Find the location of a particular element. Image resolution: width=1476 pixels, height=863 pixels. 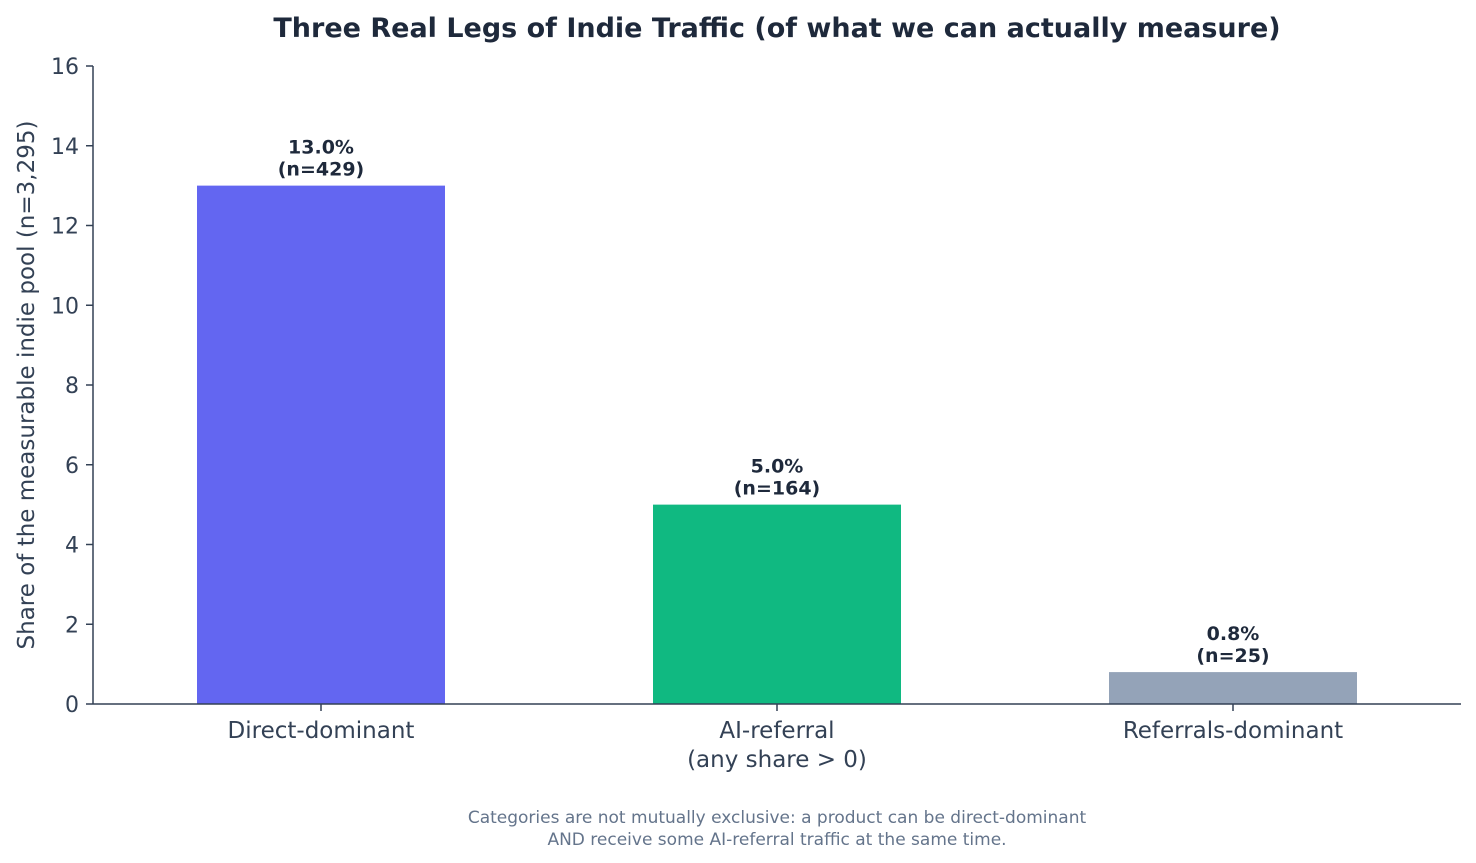

x-tick-label: Referrals-dominant is located at coordinates (1233, 731).